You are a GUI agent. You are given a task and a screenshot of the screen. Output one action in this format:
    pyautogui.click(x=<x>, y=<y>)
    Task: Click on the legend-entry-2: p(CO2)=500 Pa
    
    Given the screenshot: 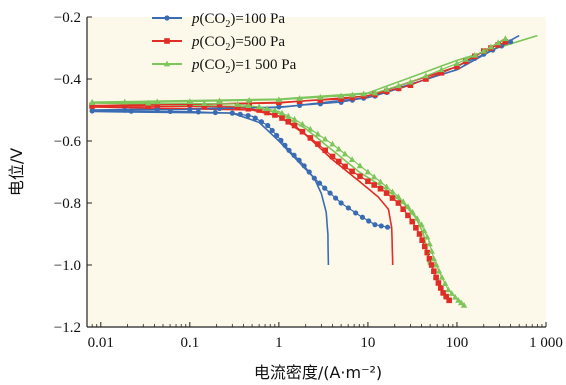 What is the action you would take?
    pyautogui.click(x=218, y=43)
    